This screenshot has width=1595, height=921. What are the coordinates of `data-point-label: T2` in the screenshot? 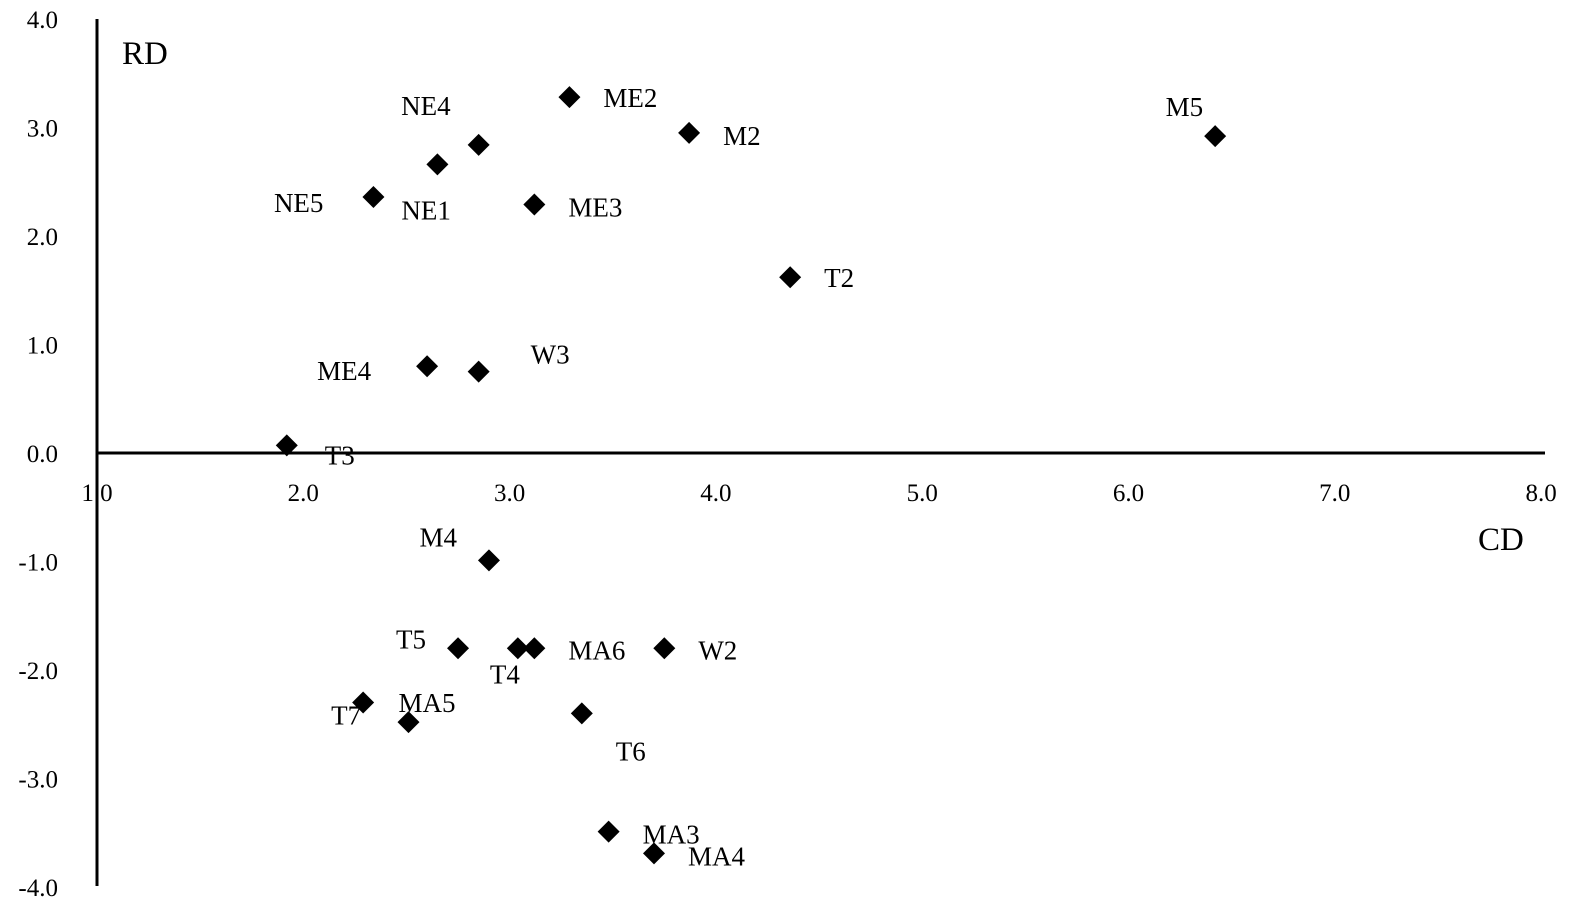 It's located at (839, 278).